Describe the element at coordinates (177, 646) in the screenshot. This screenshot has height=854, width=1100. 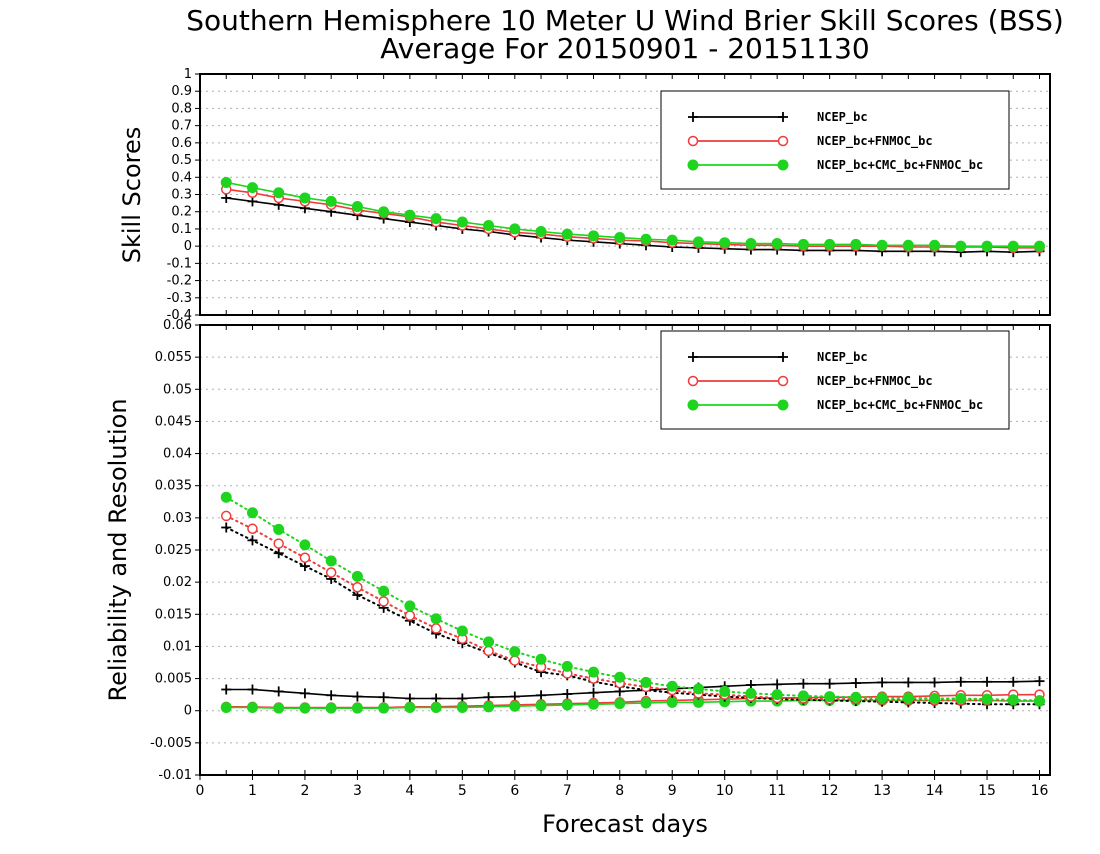
I see `y-tick-label: 0.01` at that location.